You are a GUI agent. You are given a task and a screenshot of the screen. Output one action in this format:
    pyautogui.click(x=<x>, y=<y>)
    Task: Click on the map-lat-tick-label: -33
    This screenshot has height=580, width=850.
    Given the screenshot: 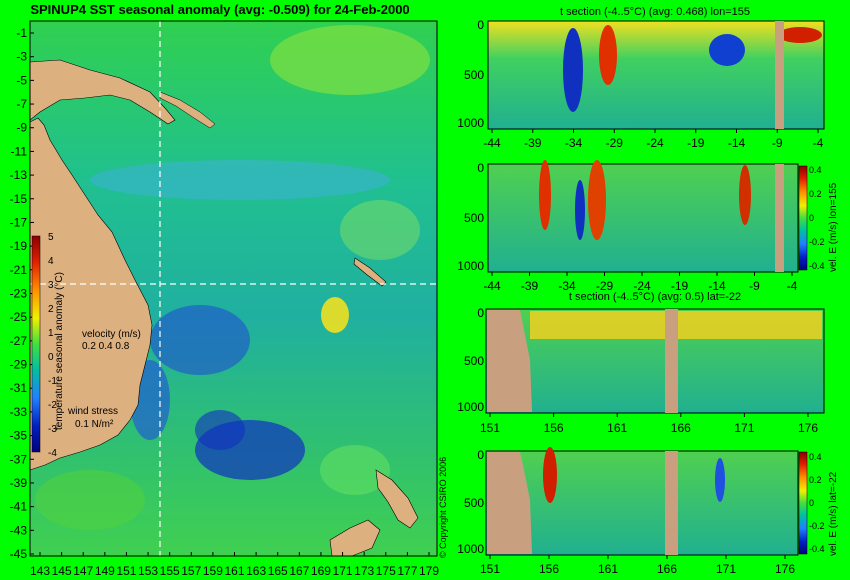 What is the action you would take?
    pyautogui.click(x=19, y=412)
    